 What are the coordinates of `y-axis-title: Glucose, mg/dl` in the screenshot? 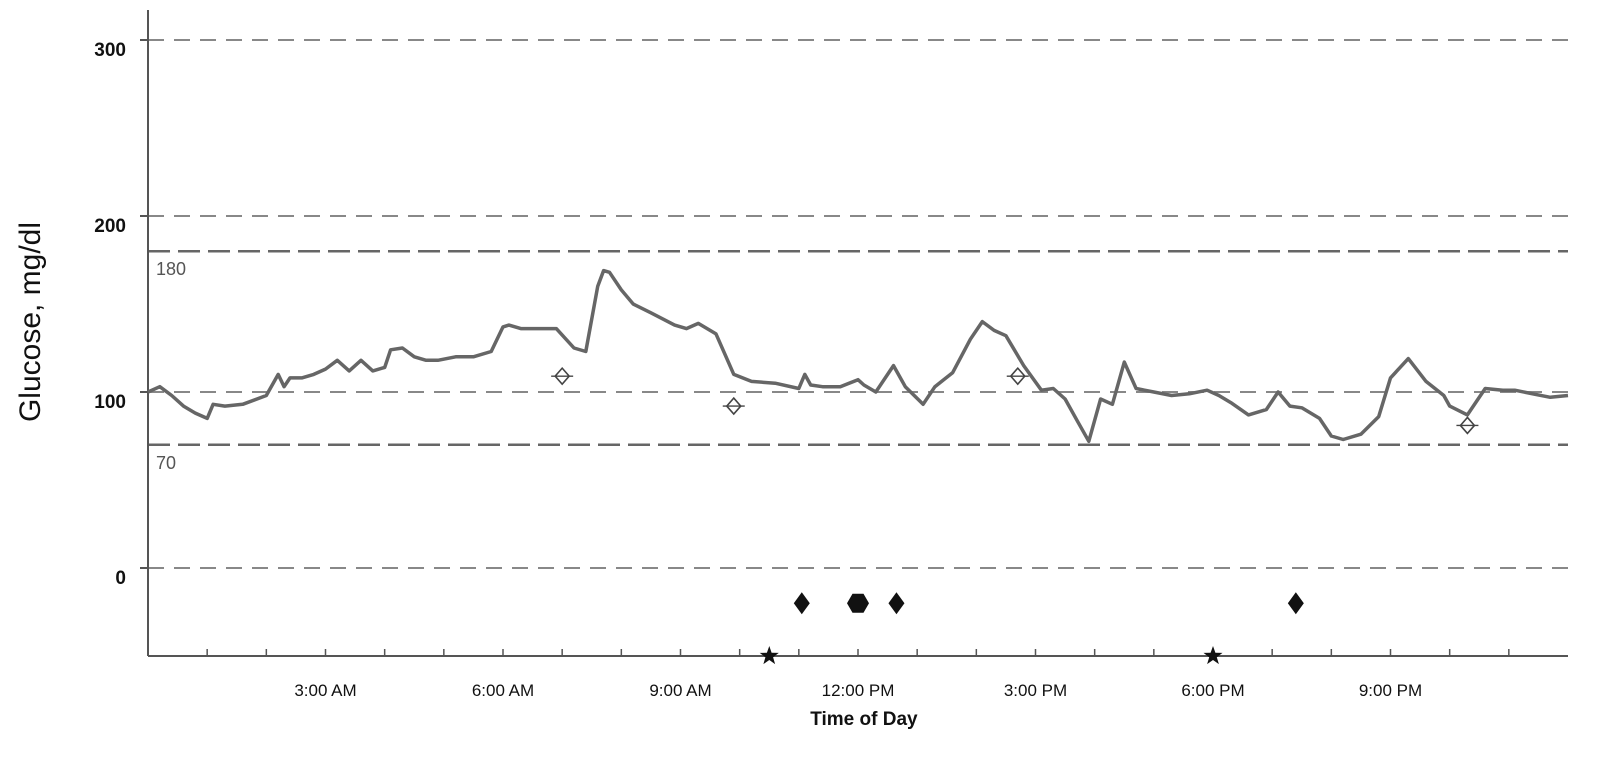 It's located at (30, 322).